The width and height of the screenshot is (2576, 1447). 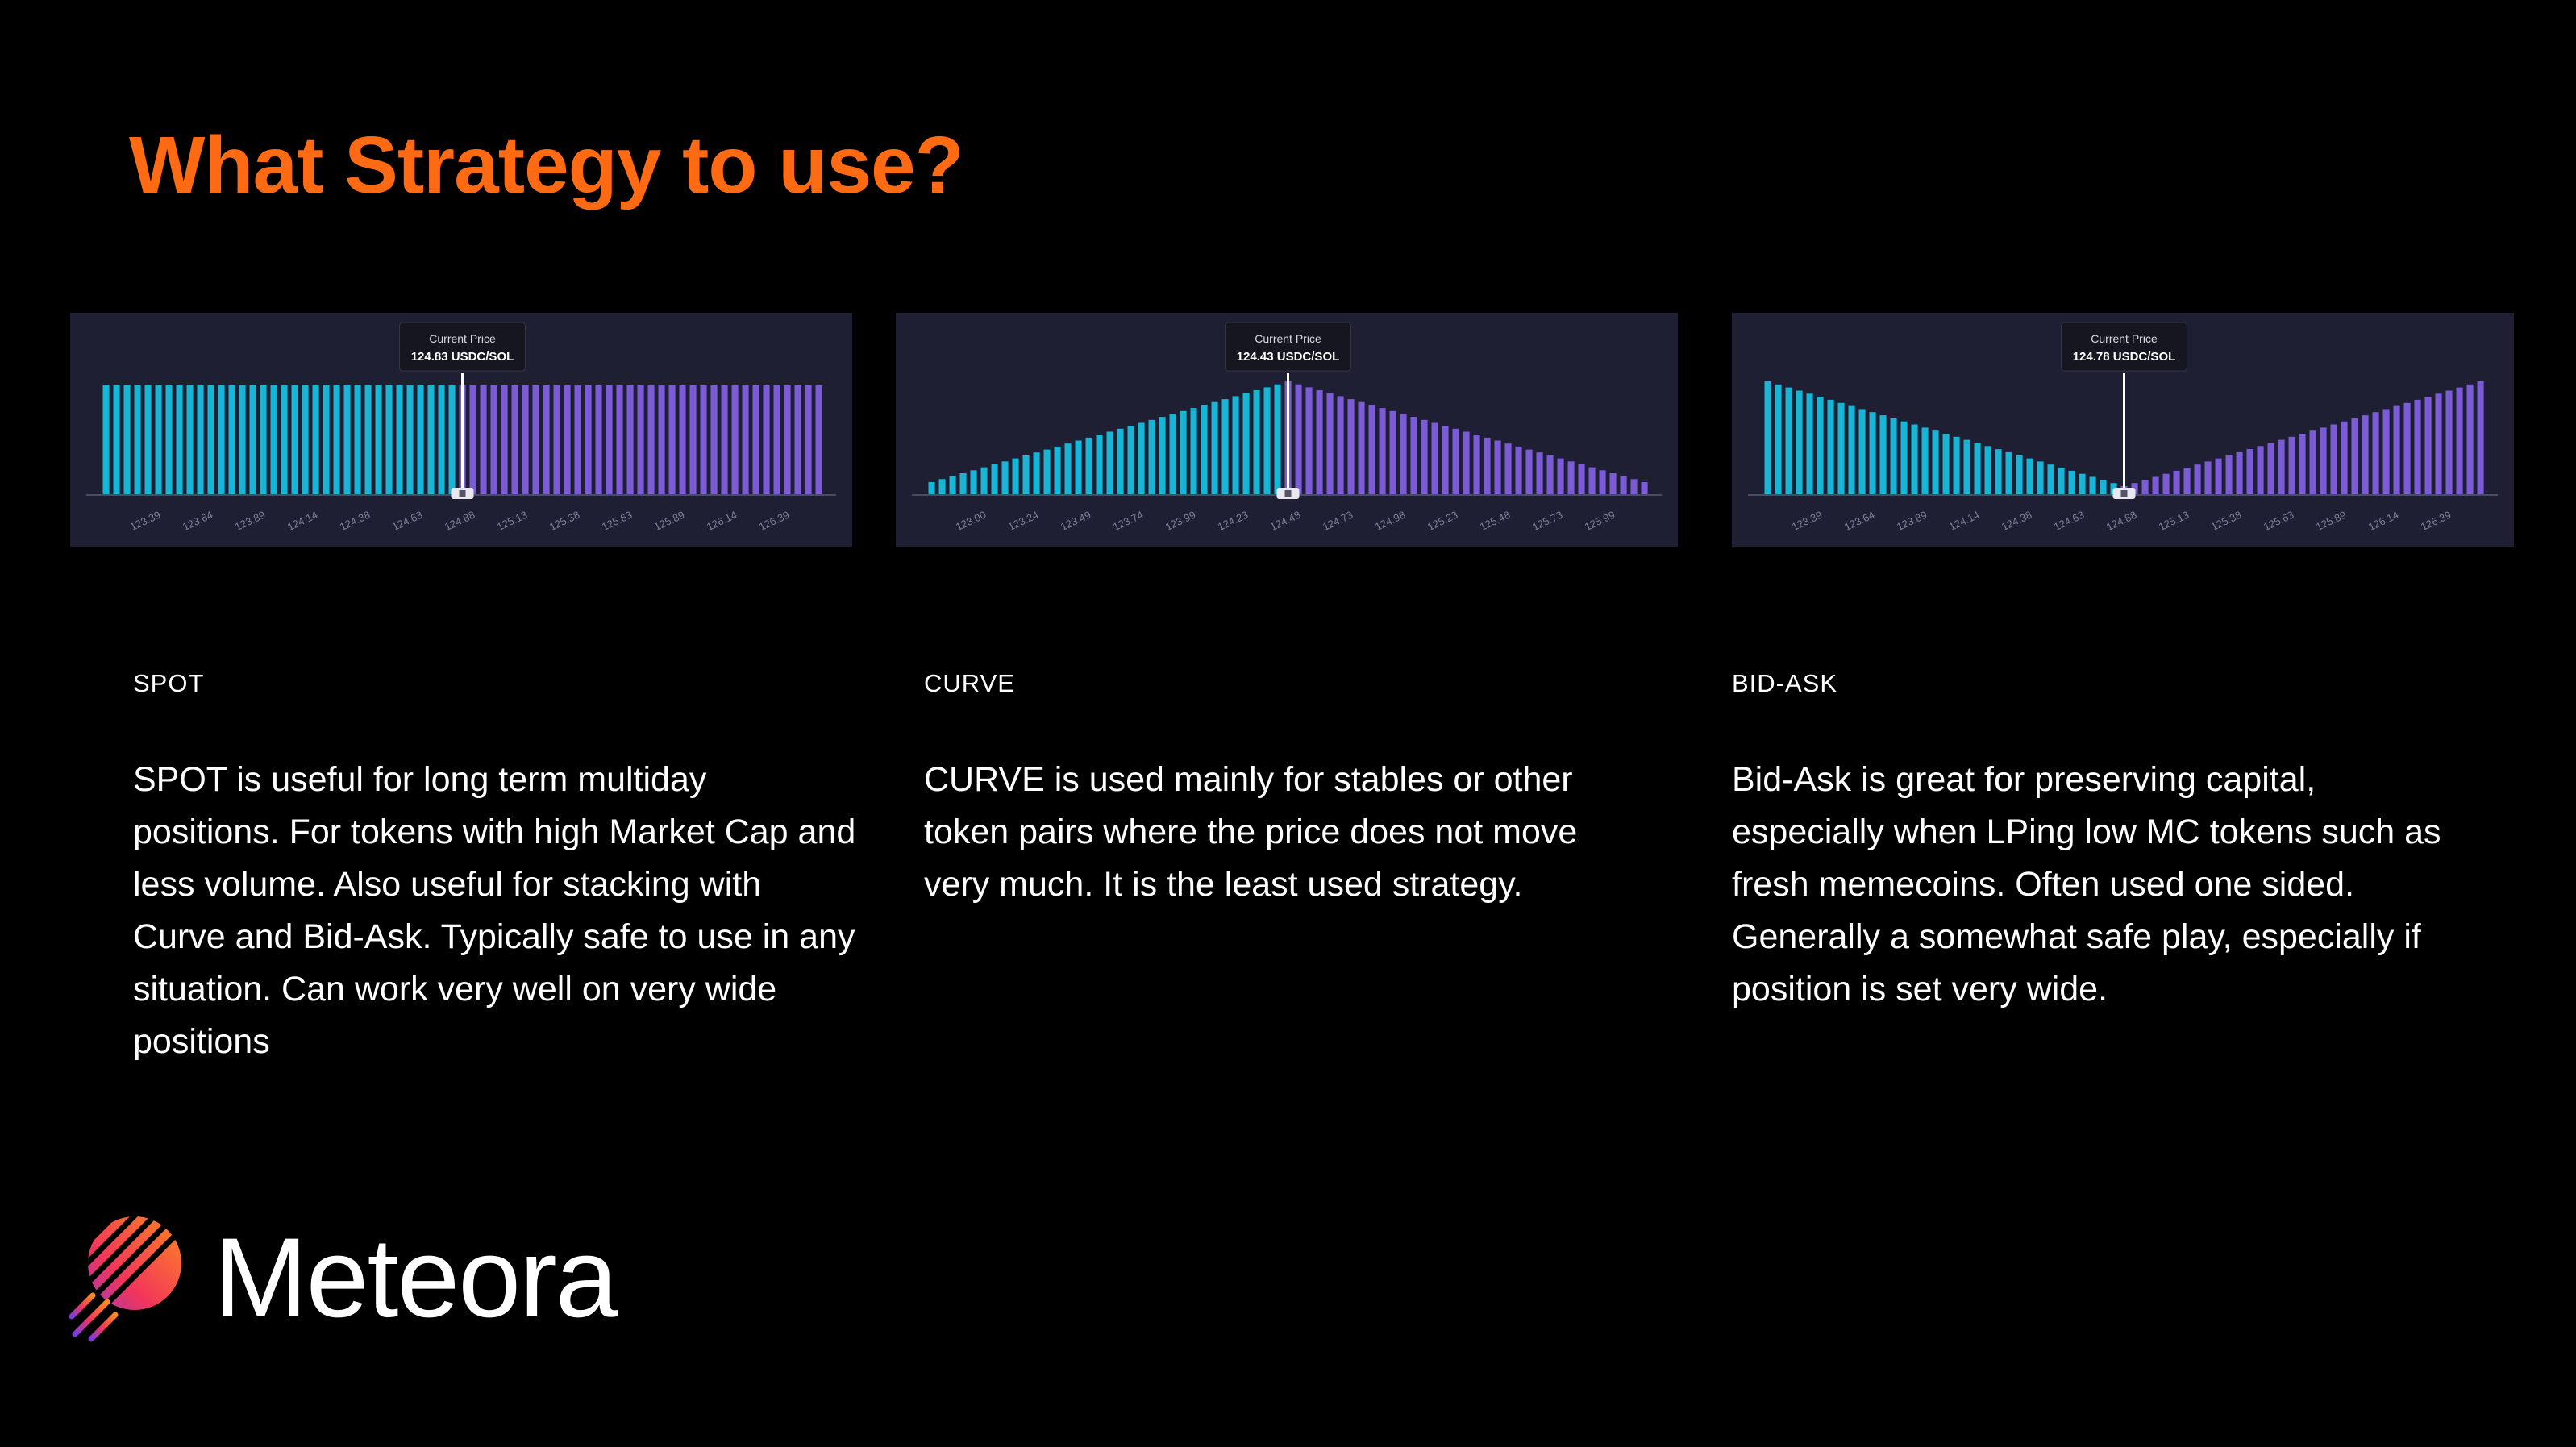 I want to click on tooltip-value: 124.43 USDC/SOL, so click(x=1289, y=357).